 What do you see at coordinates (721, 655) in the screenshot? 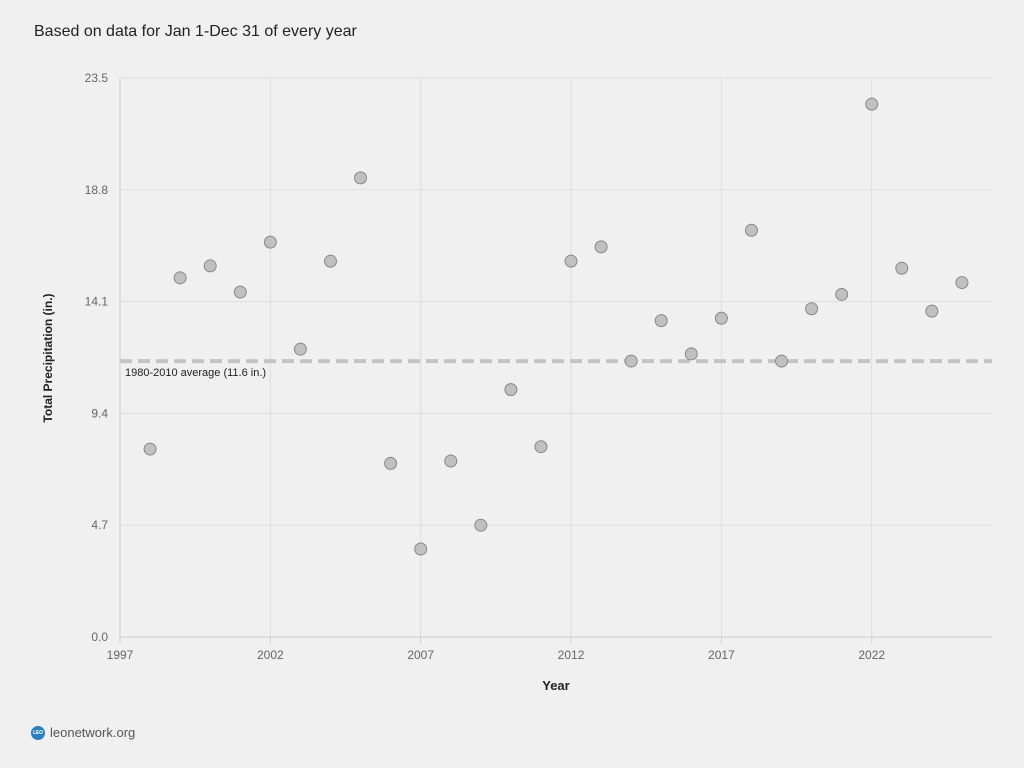
I see `x-tick-label: 2017` at bounding box center [721, 655].